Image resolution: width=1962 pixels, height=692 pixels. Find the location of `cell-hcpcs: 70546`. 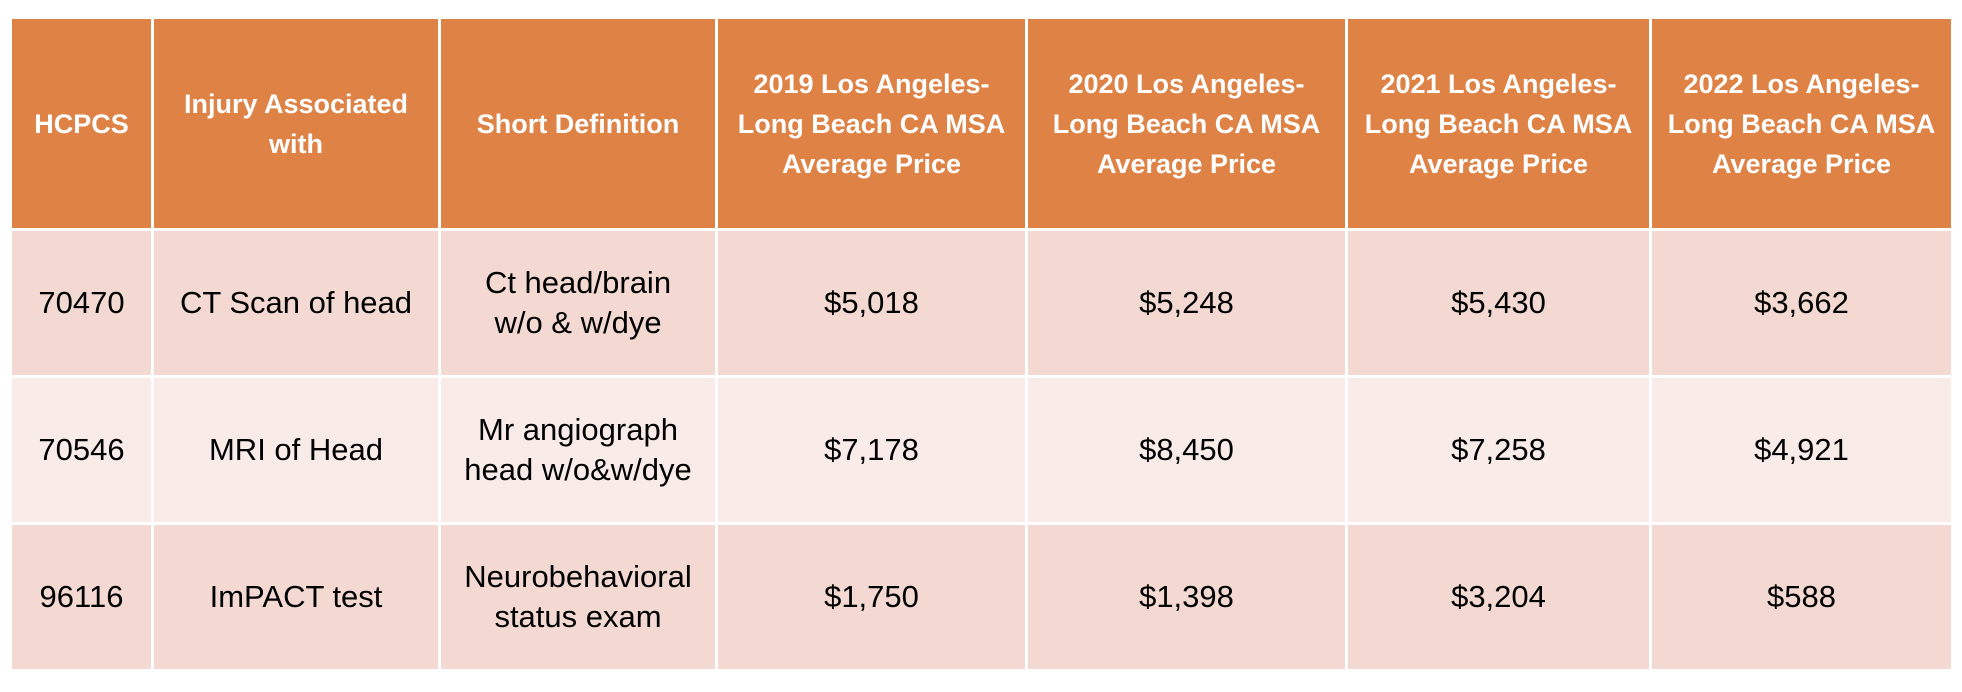

cell-hcpcs: 70546 is located at coordinates (81, 450).